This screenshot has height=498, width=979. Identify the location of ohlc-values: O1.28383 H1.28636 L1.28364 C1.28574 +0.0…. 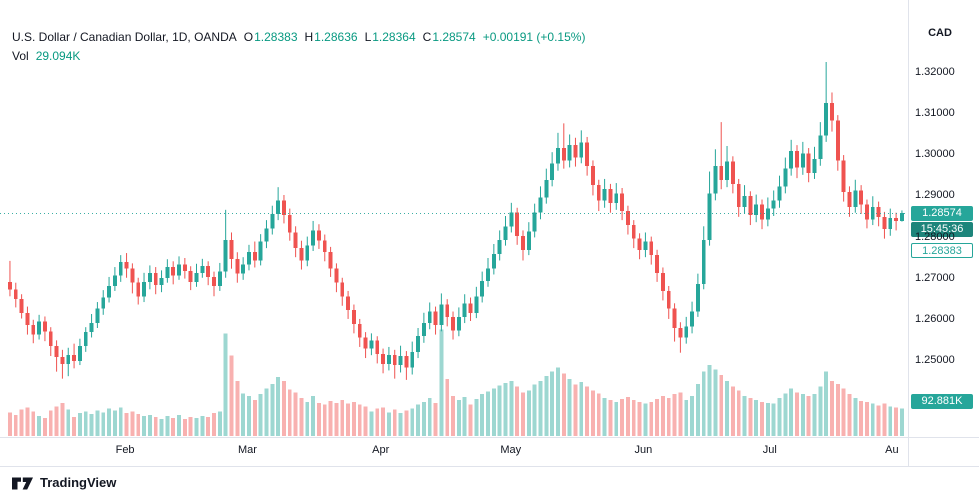
(415, 37).